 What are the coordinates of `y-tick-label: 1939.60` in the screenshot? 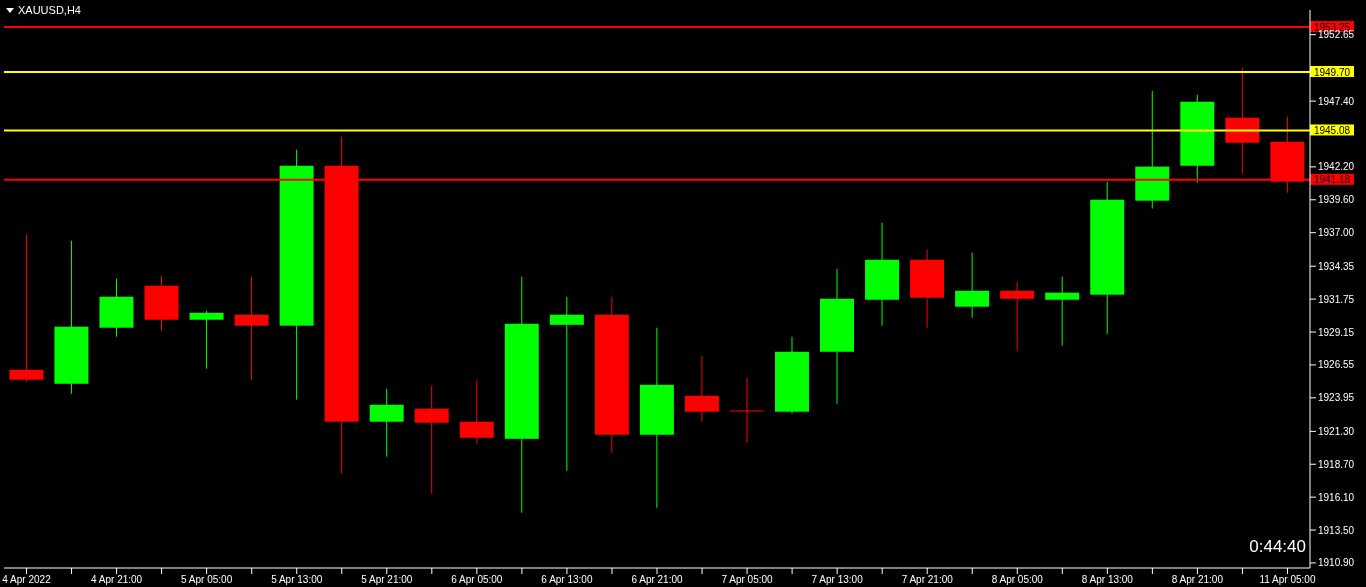 It's located at (1336, 200).